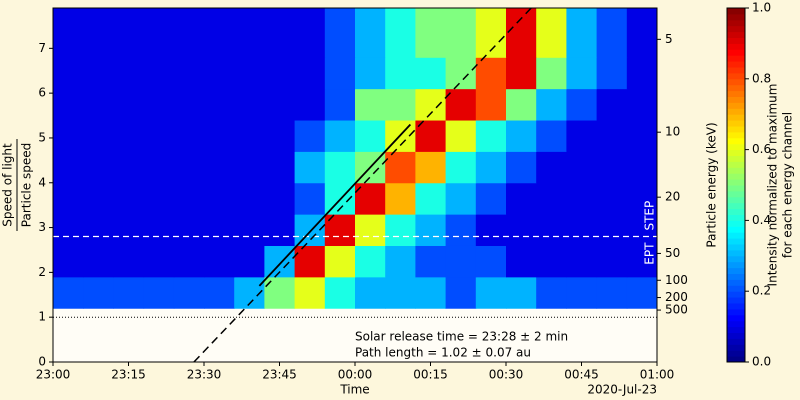 The width and height of the screenshot is (800, 400). What do you see at coordinates (53, 375) in the screenshot?
I see `x-tick-label: 23:00` at bounding box center [53, 375].